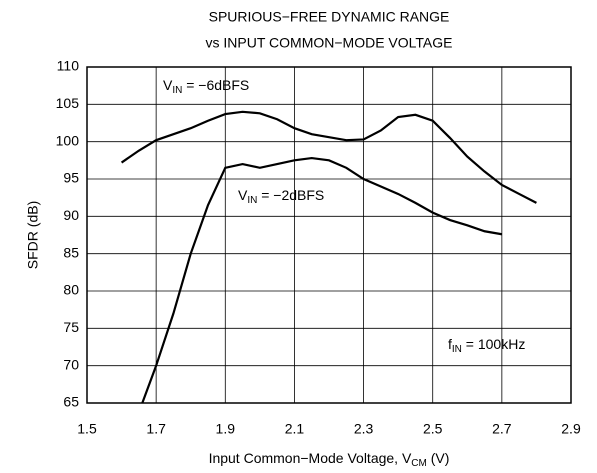 The image size is (597, 473). Describe the element at coordinates (295, 429) in the screenshot. I see `x-tick-label: 2.1` at that location.